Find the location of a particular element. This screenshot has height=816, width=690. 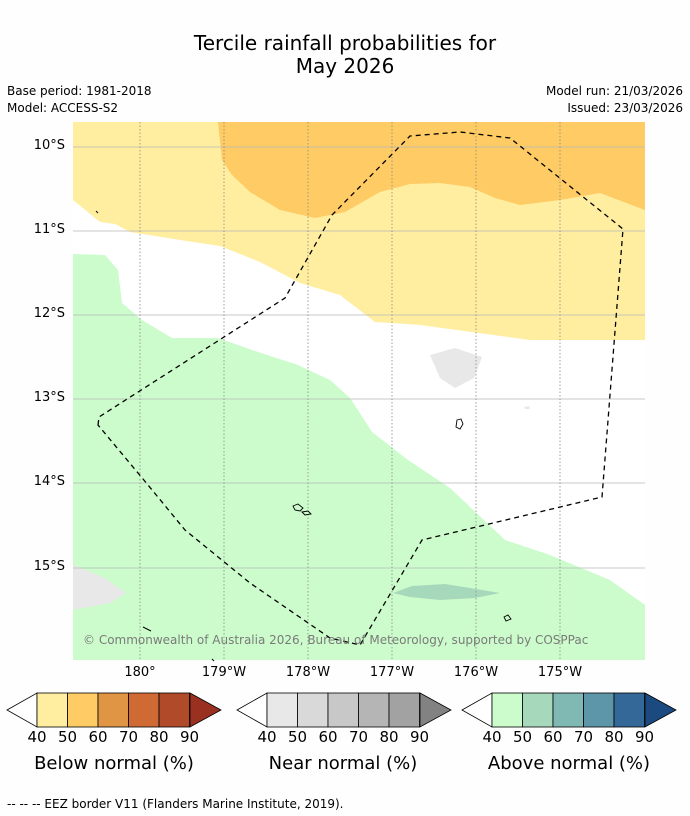

lat-label-11s: 11°S is located at coordinates (49, 229).